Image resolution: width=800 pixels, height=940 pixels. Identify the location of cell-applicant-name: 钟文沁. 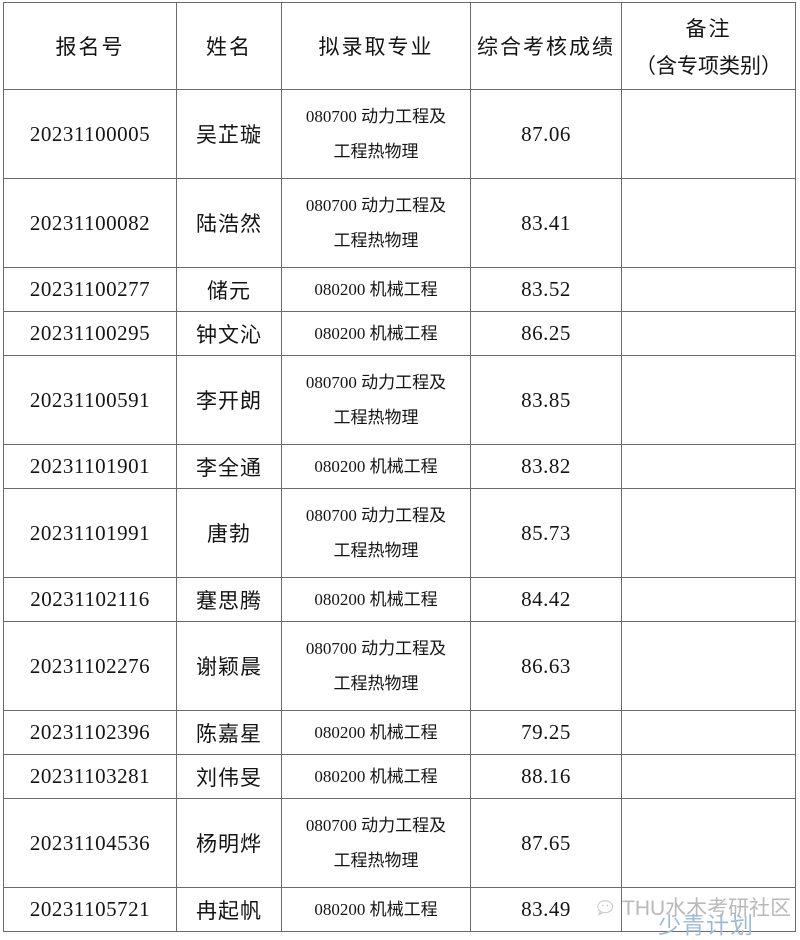
(229, 333).